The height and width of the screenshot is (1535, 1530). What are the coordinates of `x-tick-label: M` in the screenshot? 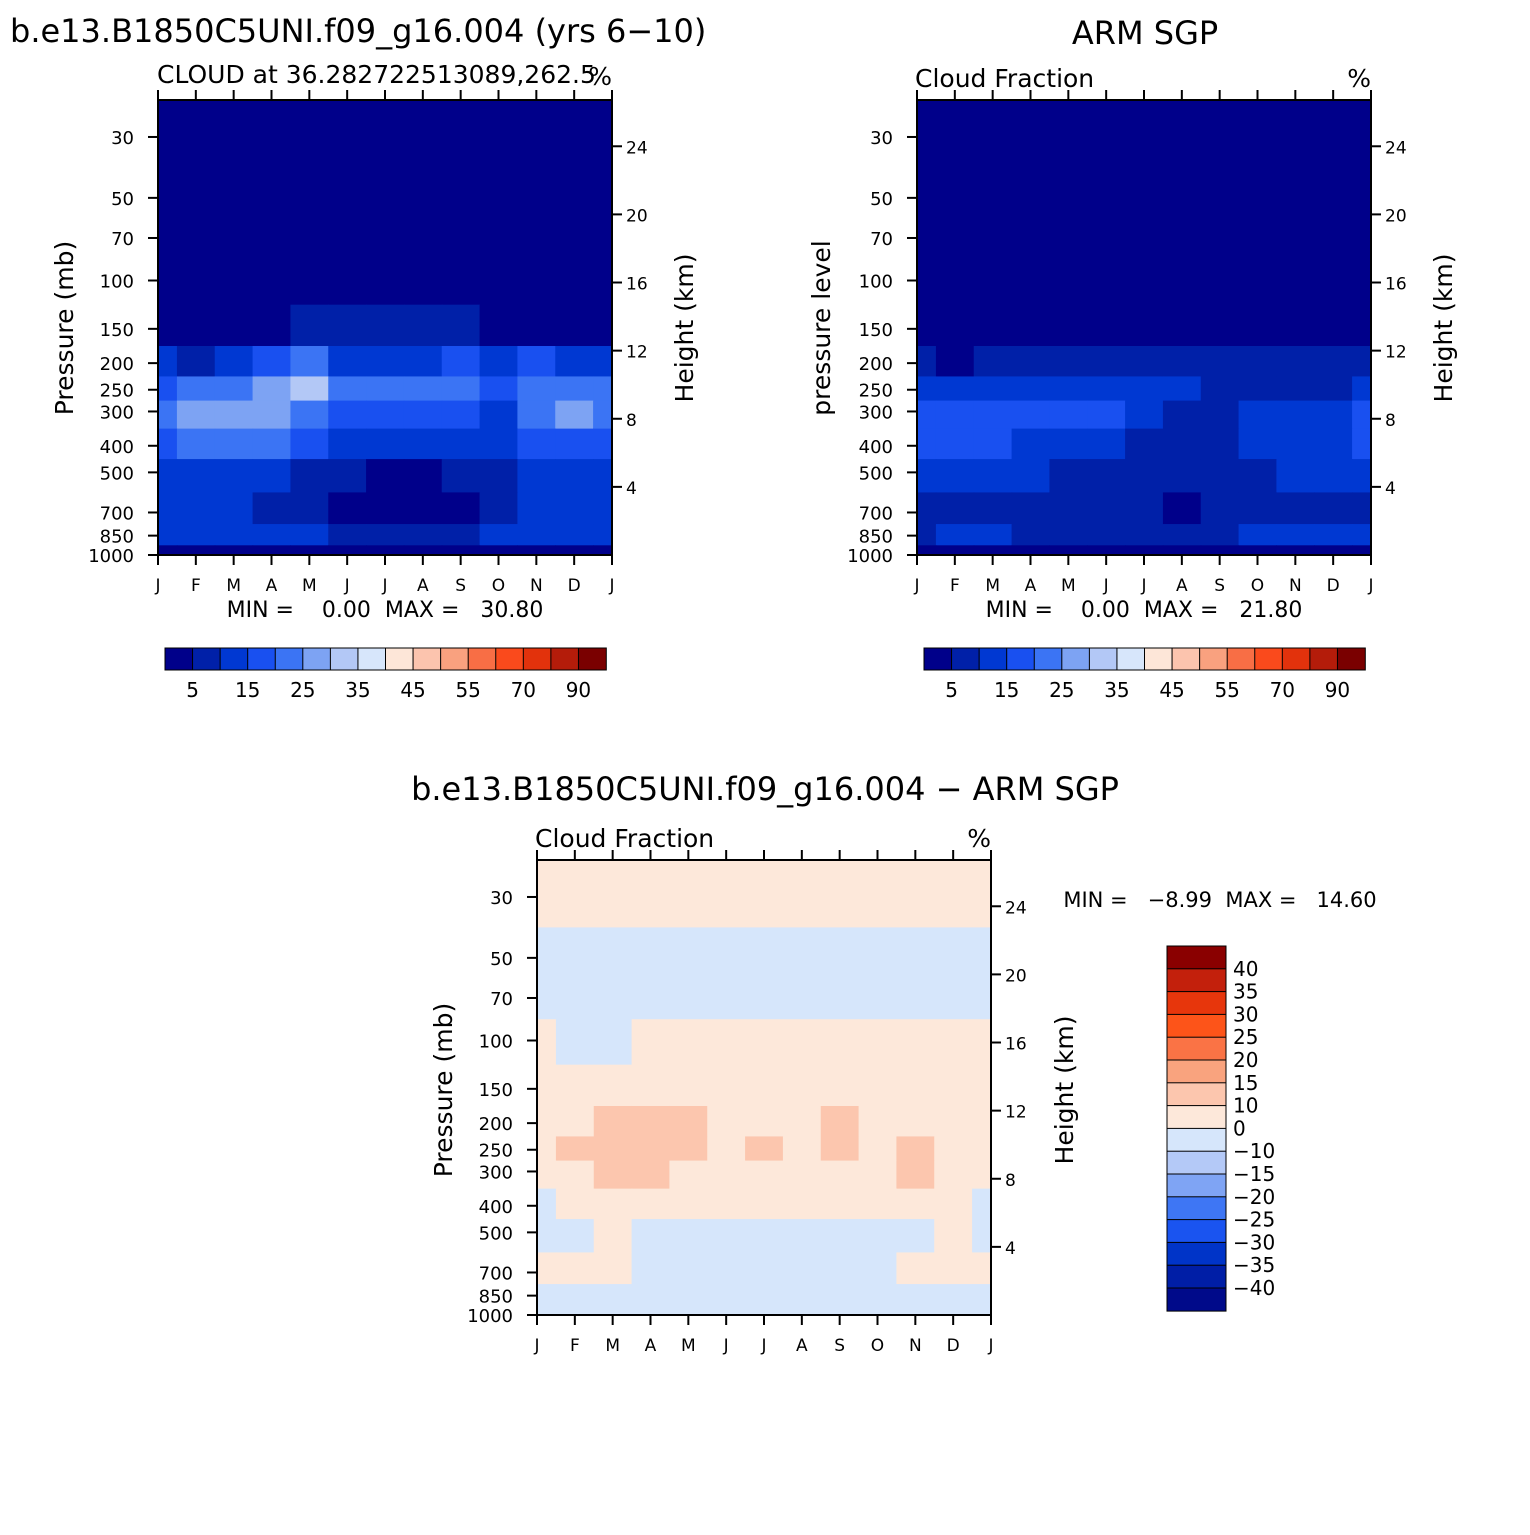 It's located at (992, 586).